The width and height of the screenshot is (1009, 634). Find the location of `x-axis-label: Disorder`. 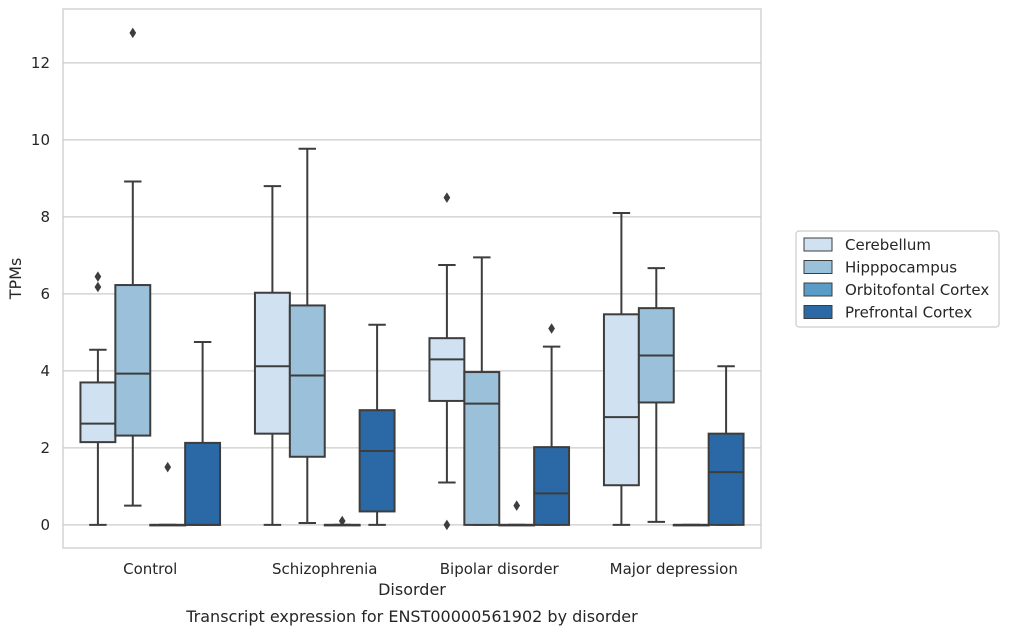

x-axis-label: Disorder is located at coordinates (412, 589).